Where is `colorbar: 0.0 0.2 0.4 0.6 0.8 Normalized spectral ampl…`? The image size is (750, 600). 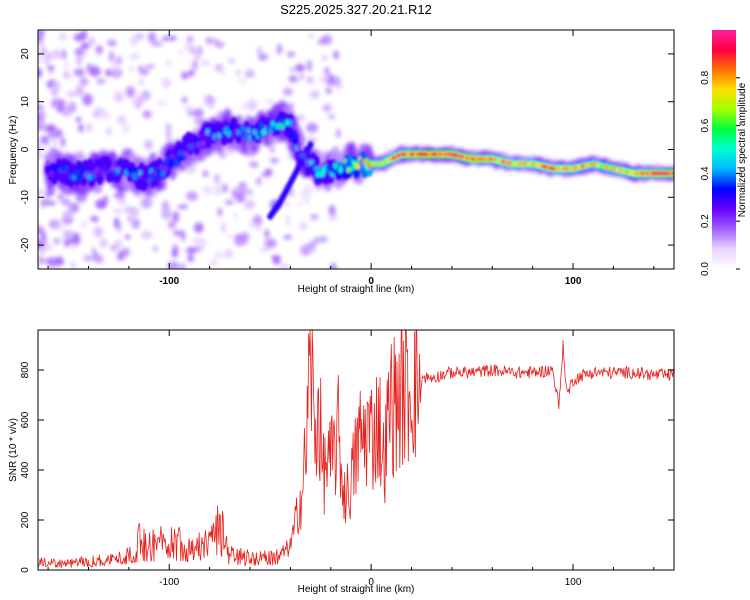
colorbar: 0.0 0.2 0.4 0.6 0.8 Normalized spectral ampl… is located at coordinates (724, 153).